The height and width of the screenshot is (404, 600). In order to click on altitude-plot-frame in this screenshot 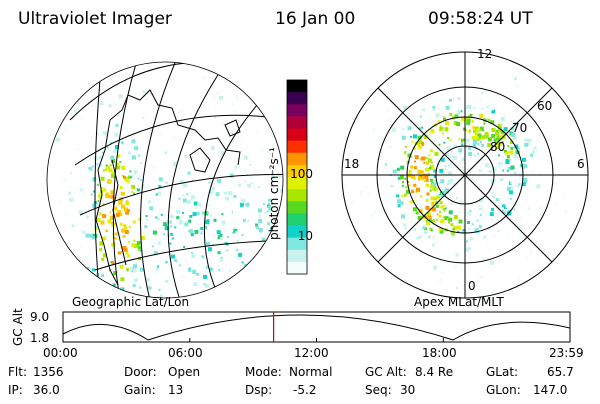, I will do `click(316, 327)`.